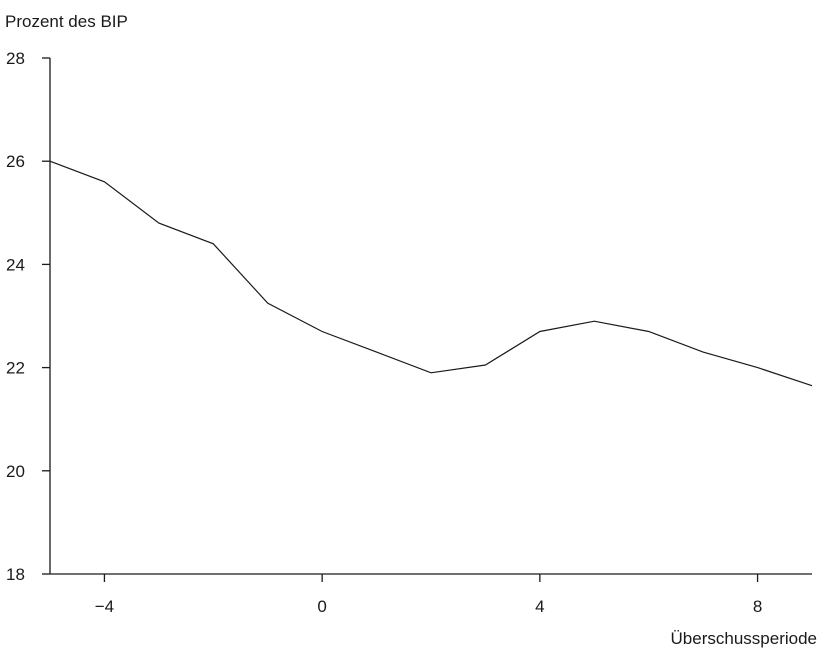 The height and width of the screenshot is (652, 822). Describe the element at coordinates (15, 471) in the screenshot. I see `y-tick-label: 20` at that location.